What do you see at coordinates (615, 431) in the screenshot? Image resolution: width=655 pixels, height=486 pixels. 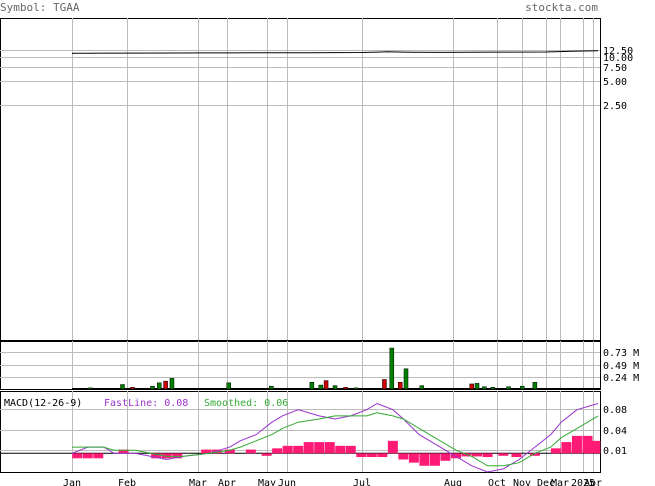 I see `macd-tick-label: 0.04` at bounding box center [615, 431].